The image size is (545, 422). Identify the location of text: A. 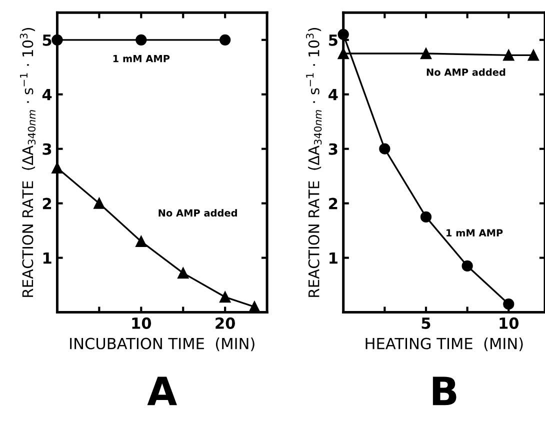
(162, 391).